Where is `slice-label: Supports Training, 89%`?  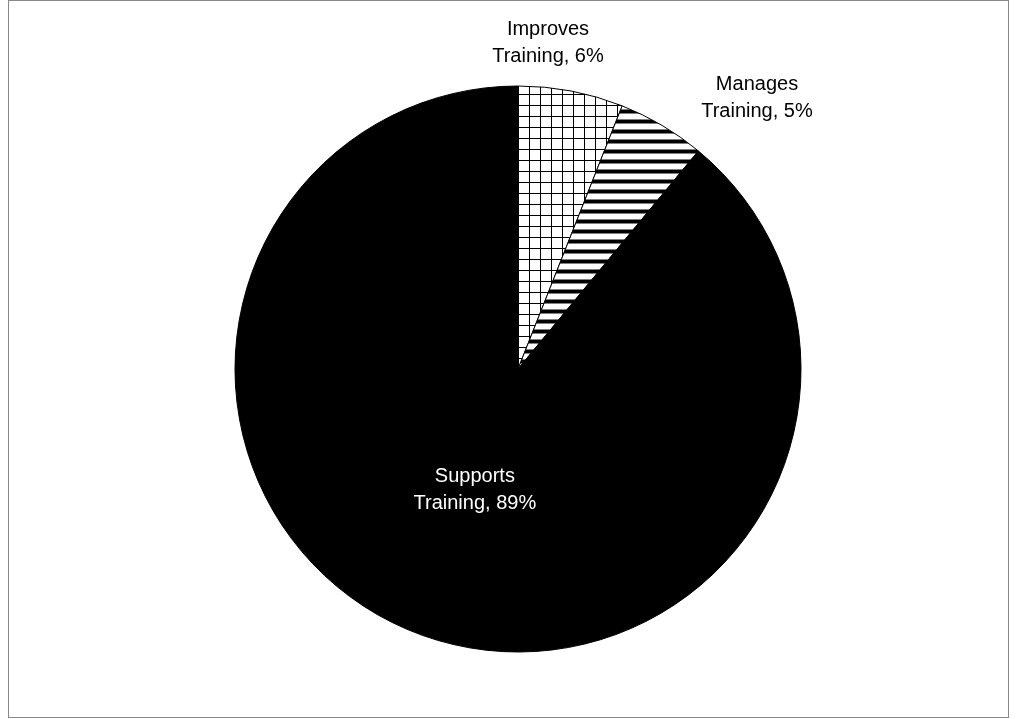
slice-label: Supports Training, 89% is located at coordinates (475, 489).